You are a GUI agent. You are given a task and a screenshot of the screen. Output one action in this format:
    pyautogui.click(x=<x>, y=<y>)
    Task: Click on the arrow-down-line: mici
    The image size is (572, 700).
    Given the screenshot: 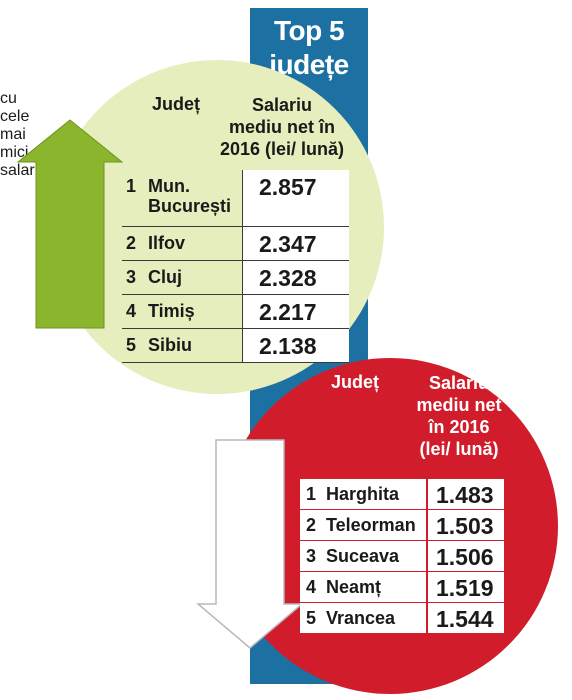 What is the action you would take?
    pyautogui.click(x=14, y=152)
    